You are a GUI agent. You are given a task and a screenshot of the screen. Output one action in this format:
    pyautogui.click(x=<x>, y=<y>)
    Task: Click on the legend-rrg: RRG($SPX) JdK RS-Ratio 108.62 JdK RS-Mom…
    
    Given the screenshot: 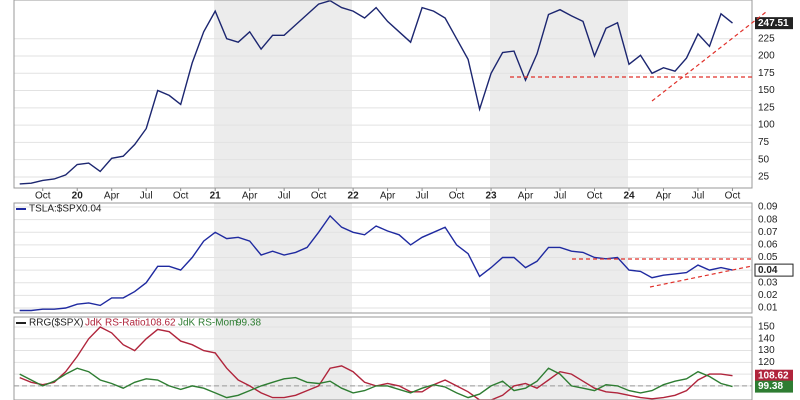 What is the action you would take?
    pyautogui.click(x=138, y=323)
    